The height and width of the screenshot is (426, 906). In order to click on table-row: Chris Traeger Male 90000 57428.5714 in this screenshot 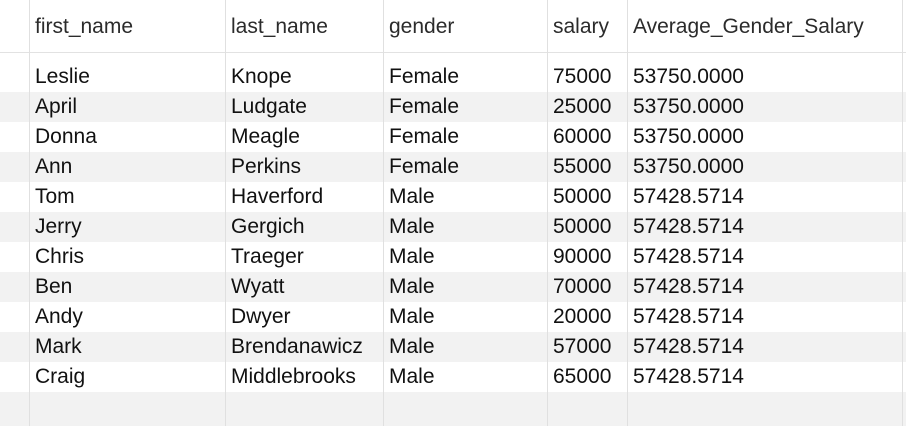, I will do `click(453, 257)`.